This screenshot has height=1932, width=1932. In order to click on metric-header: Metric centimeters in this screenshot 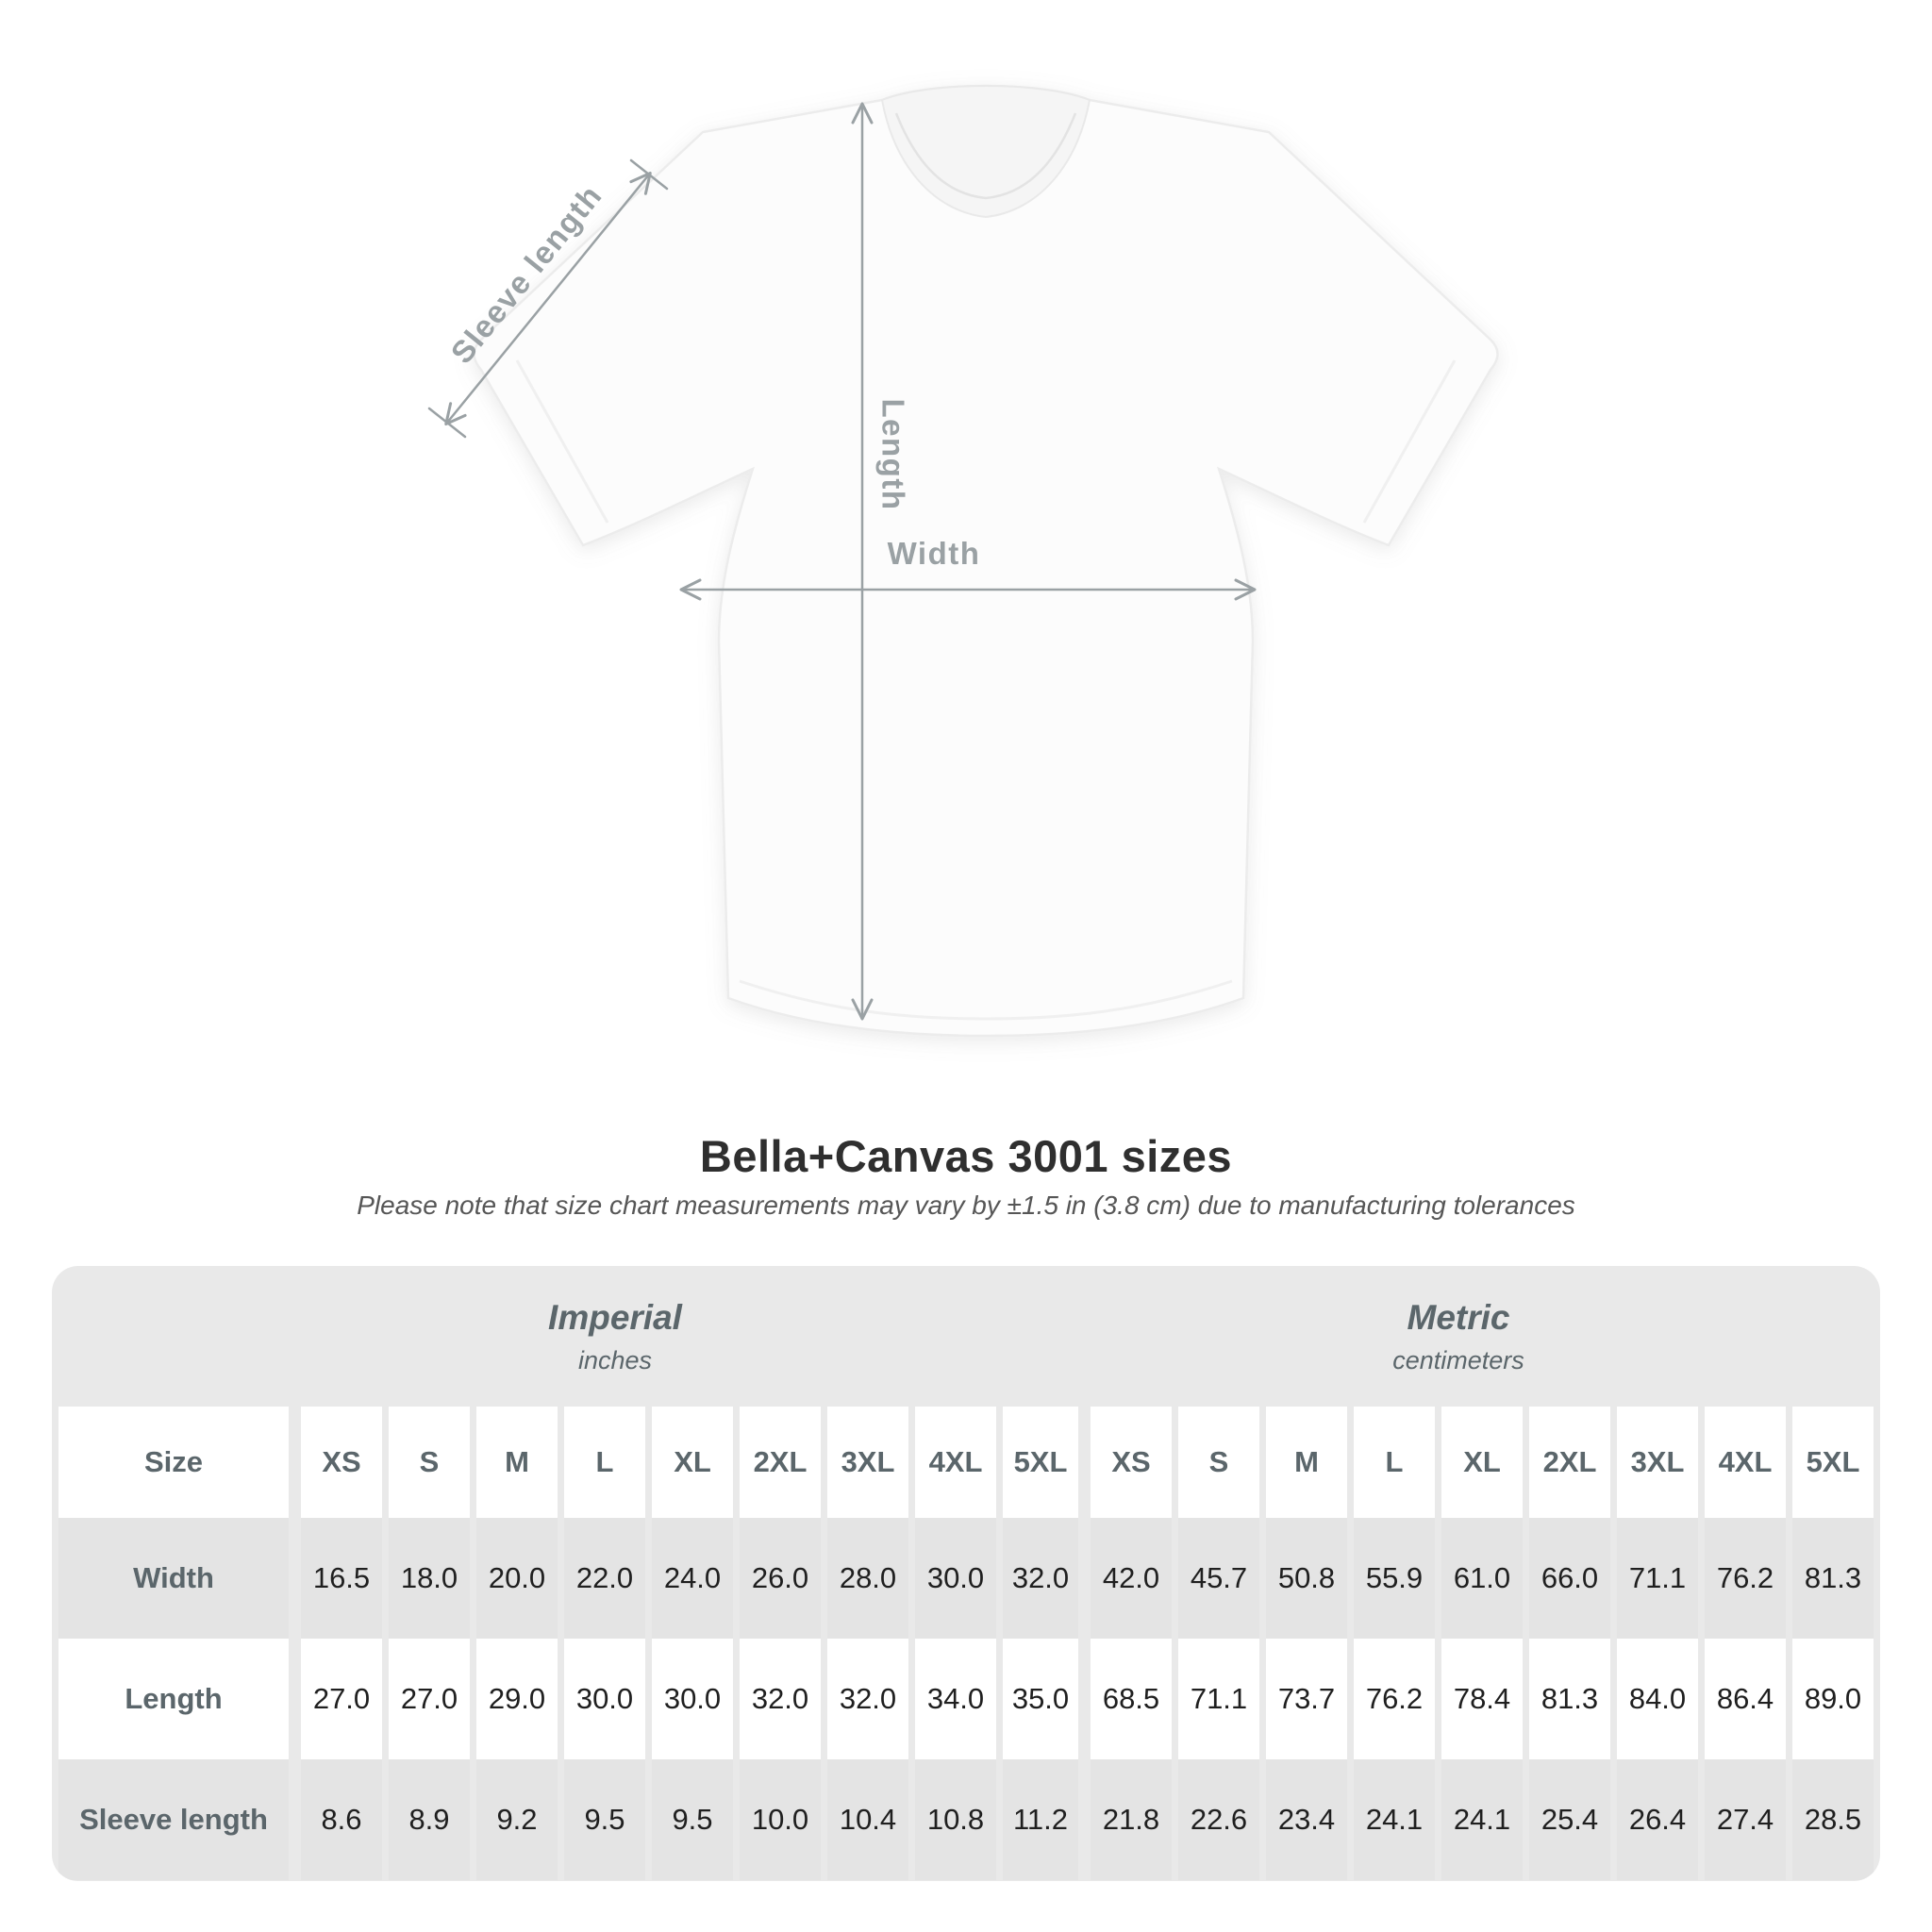, I will do `click(1459, 1336)`.